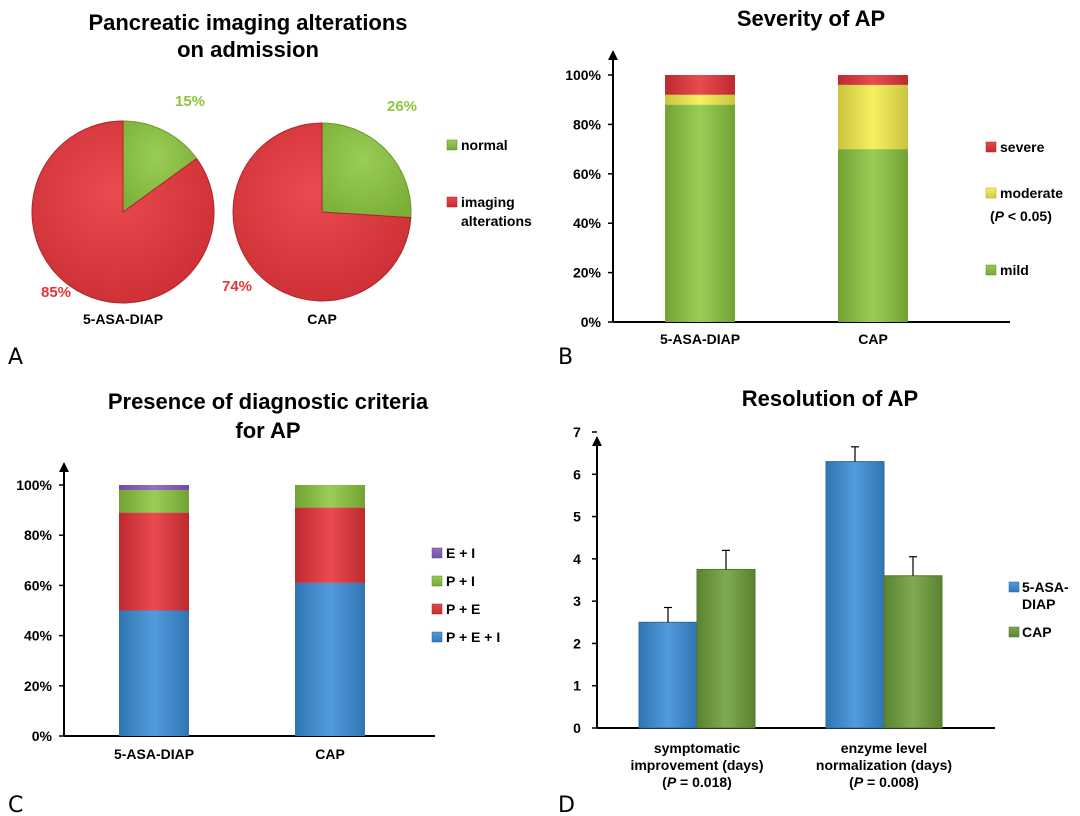 Image resolution: width=1080 pixels, height=816 pixels. Describe the element at coordinates (1037, 632) in the screenshot. I see `legend-label: CAP` at that location.